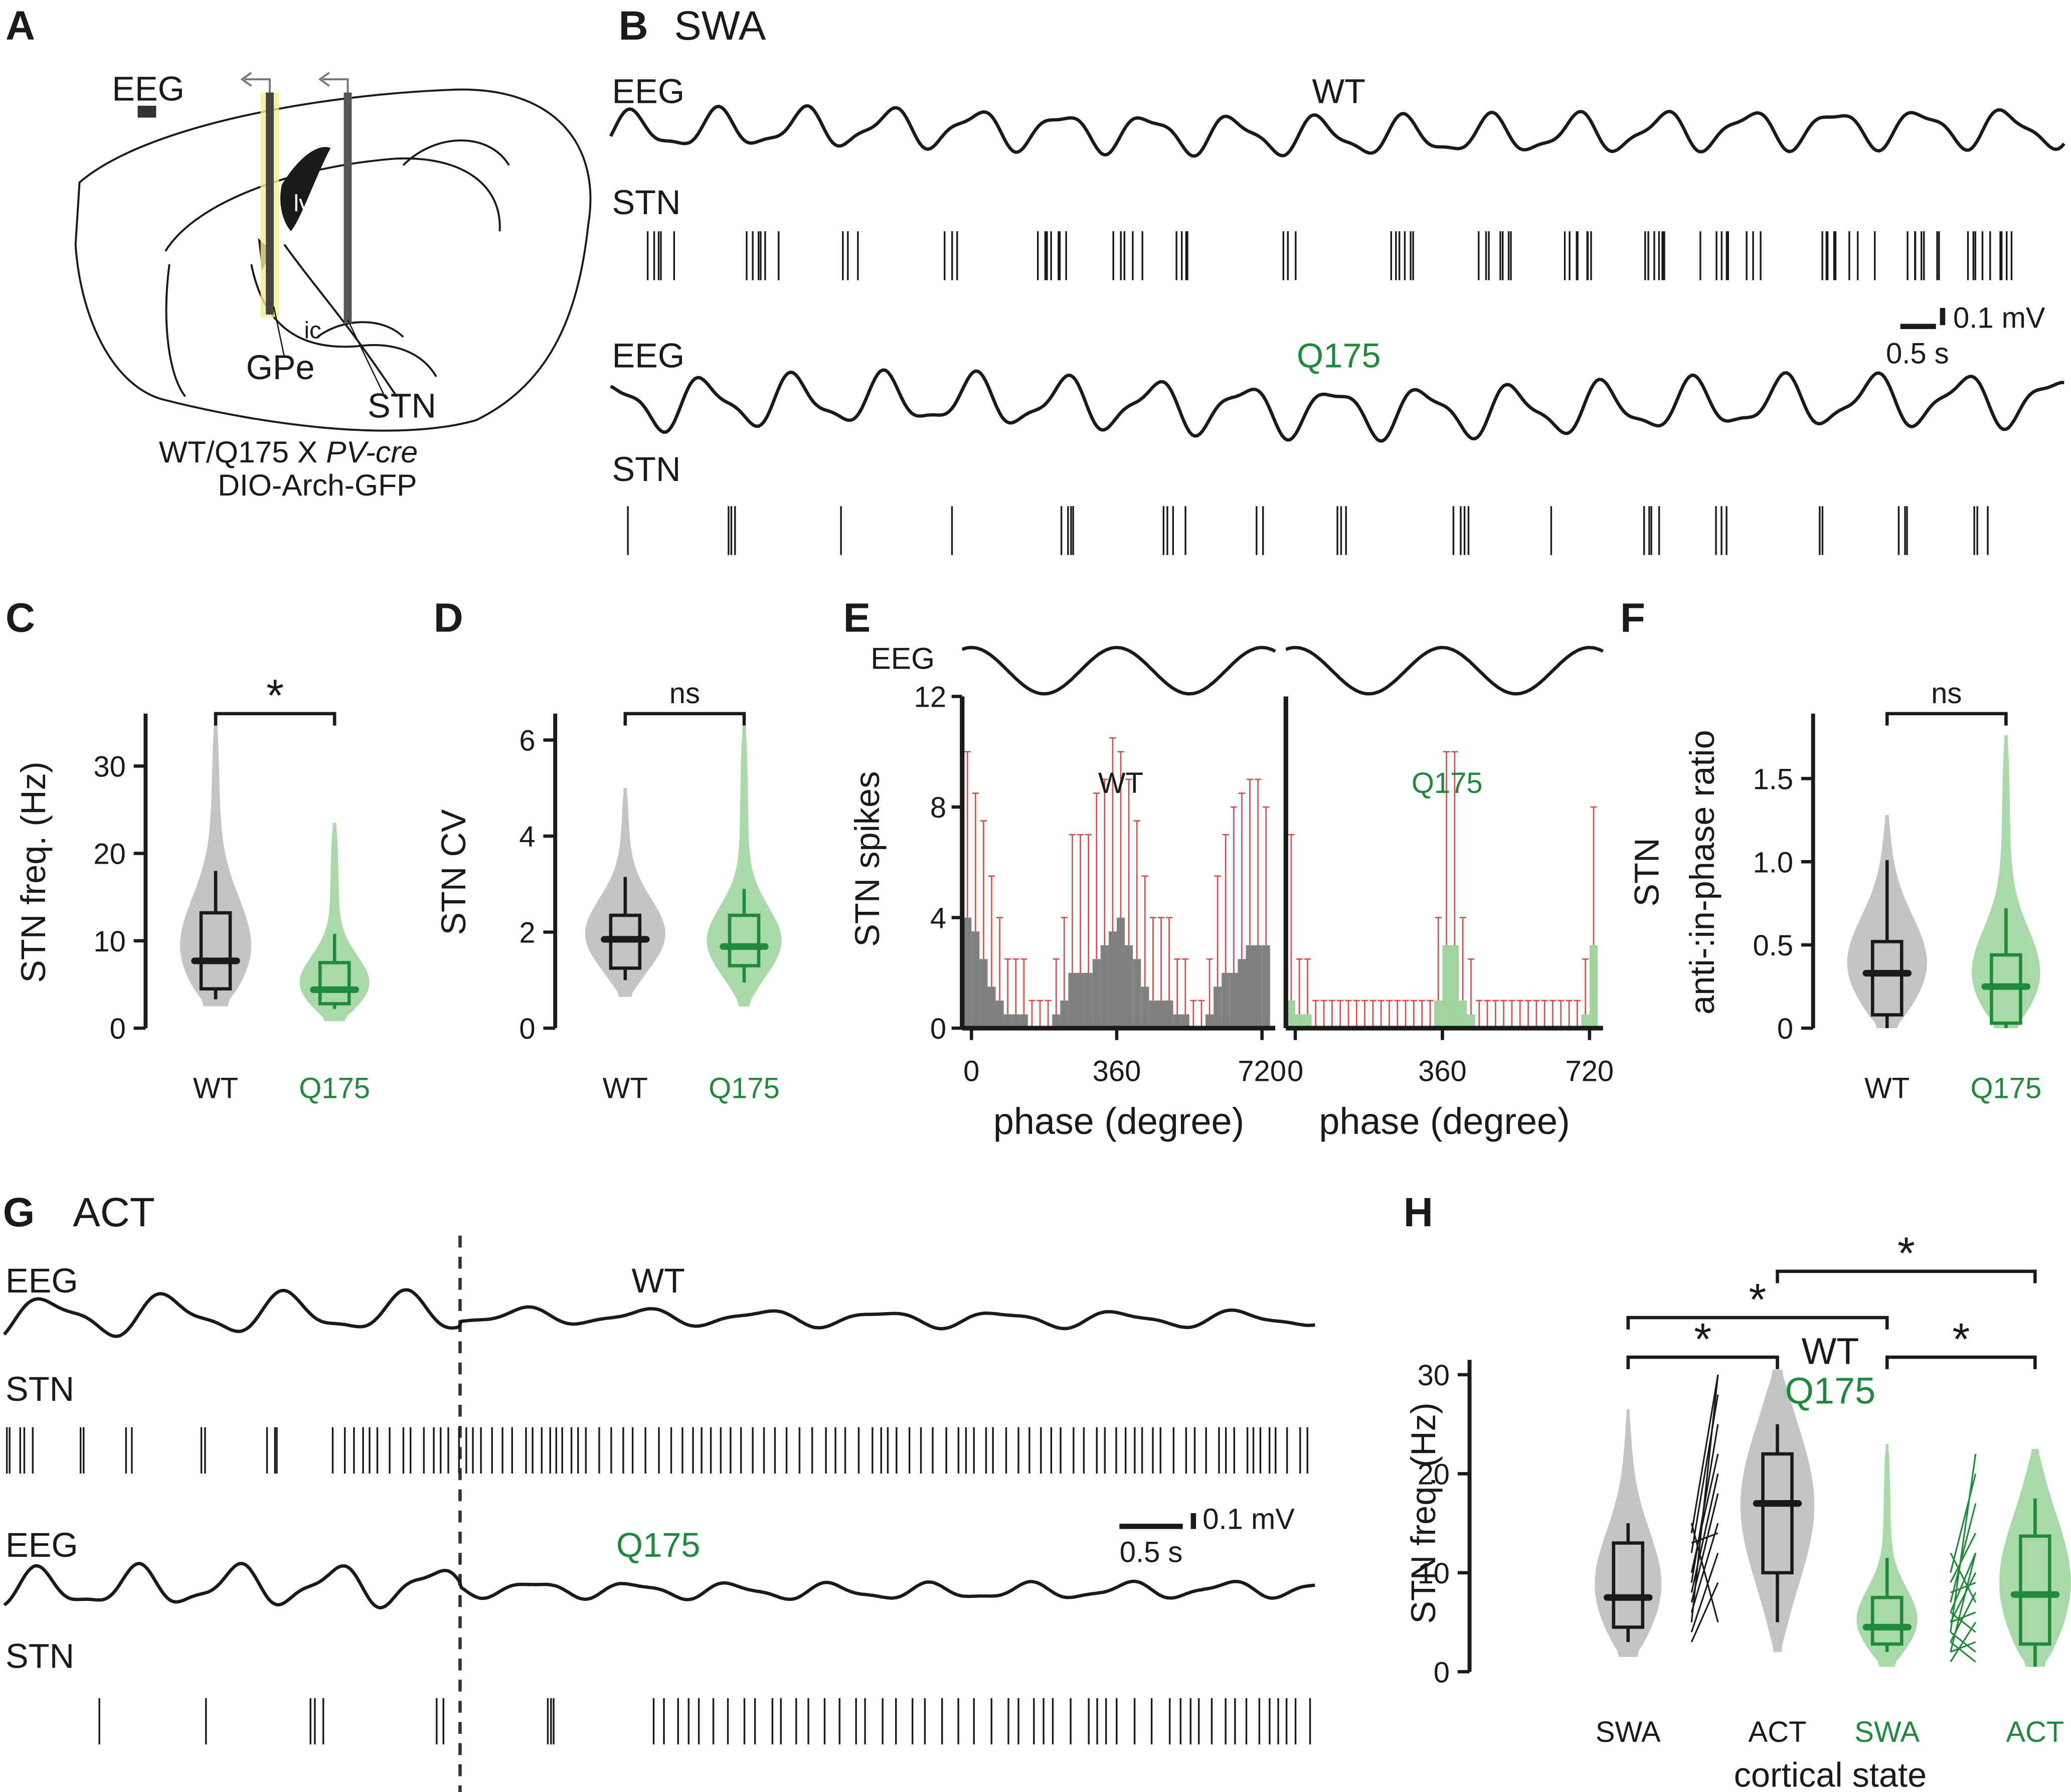 The width and height of the screenshot is (2071, 1792). What do you see at coordinates (971, 1071) in the screenshot?
I see `x-tick-label: 0` at bounding box center [971, 1071].